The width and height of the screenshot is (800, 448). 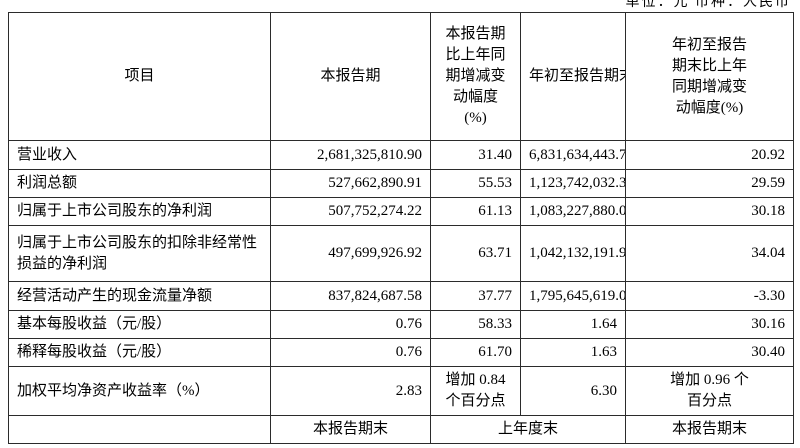 I want to click on cell-item: 加权平均净资产收益率（%）, so click(x=139, y=391).